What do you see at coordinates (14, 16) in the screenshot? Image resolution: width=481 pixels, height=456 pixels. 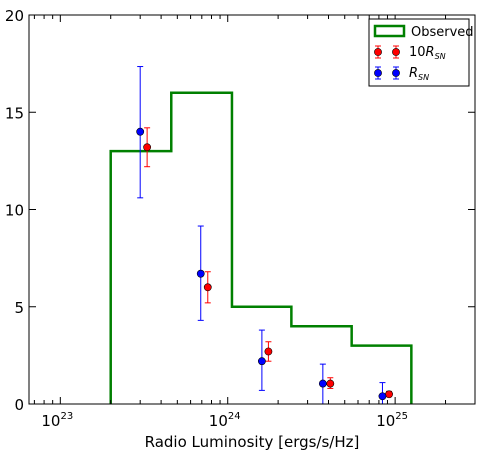 I see `y-tick-label: 20` at bounding box center [14, 16].